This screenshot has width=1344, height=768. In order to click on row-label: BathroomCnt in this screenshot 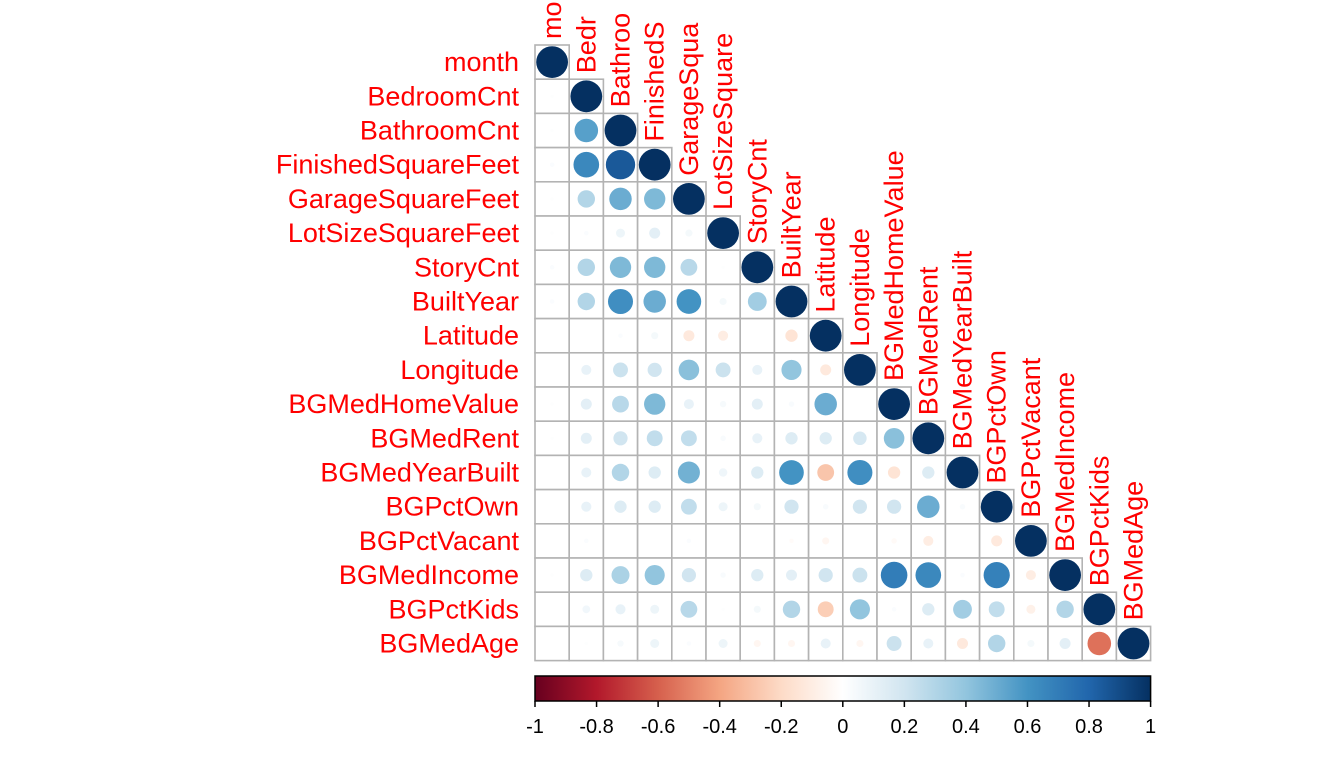, I will do `click(440, 131)`.